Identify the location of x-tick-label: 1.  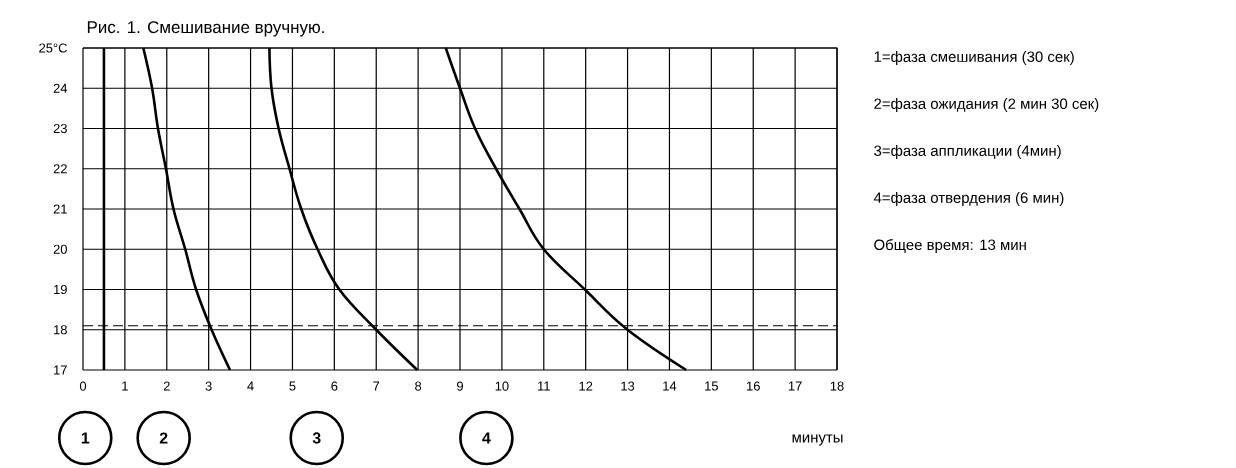
(125, 386).